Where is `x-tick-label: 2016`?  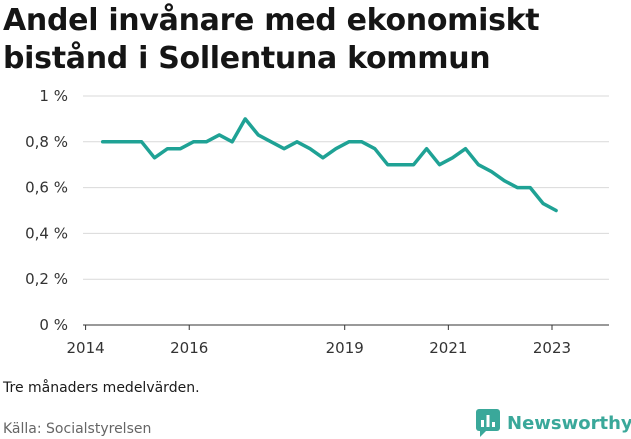
x-tick-label: 2016 is located at coordinates (189, 348).